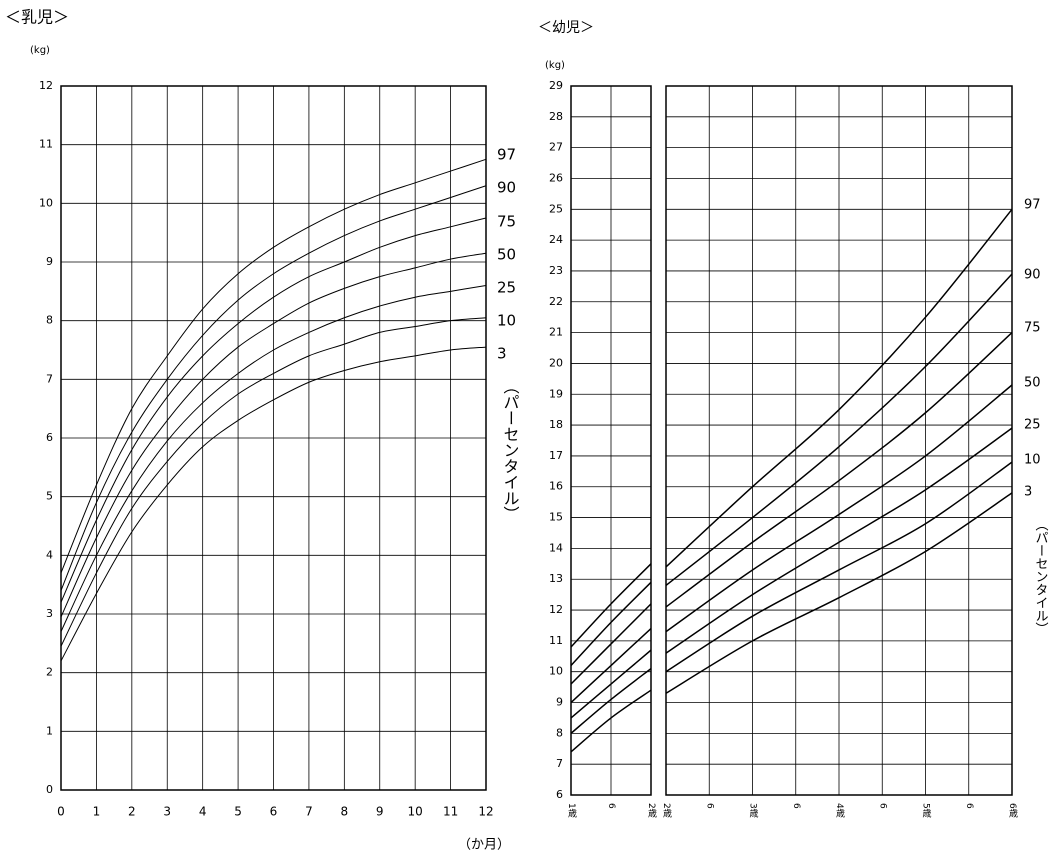 The width and height of the screenshot is (1057, 861). Describe the element at coordinates (556, 393) in the screenshot. I see `y-tick-label: 19` at that location.